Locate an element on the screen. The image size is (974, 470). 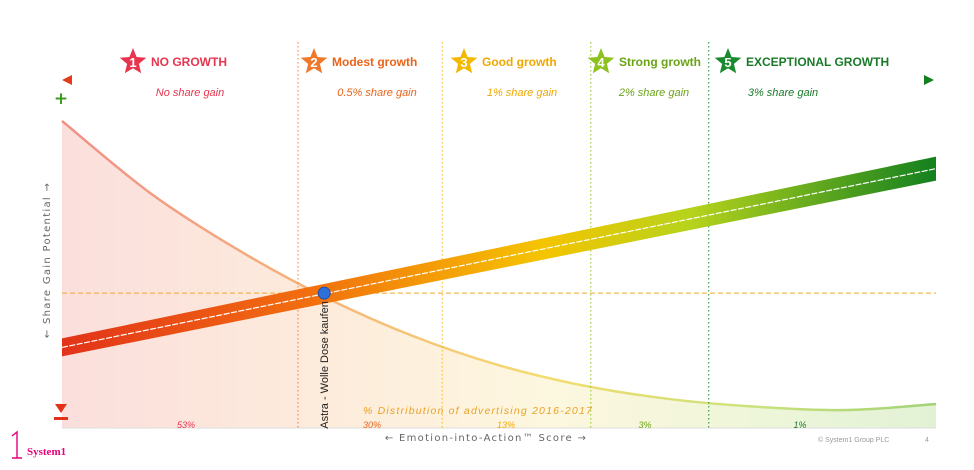
page-number: 4 is located at coordinates (927, 440).